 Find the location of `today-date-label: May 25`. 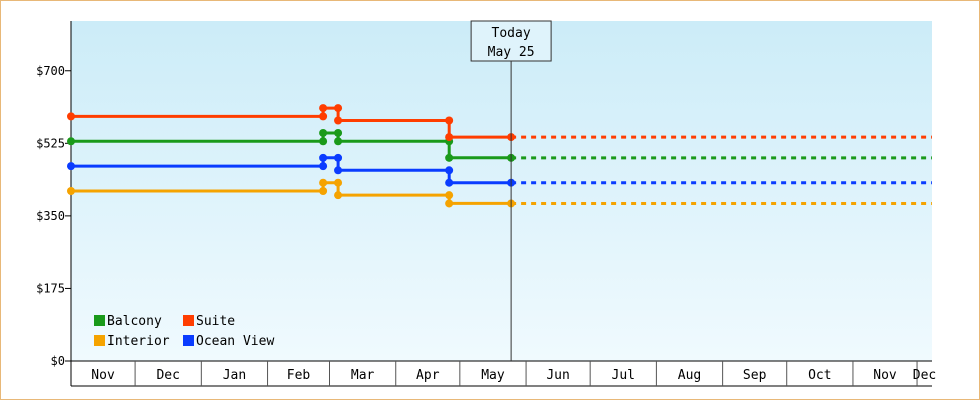

today-date-label: May 25 is located at coordinates (511, 52).